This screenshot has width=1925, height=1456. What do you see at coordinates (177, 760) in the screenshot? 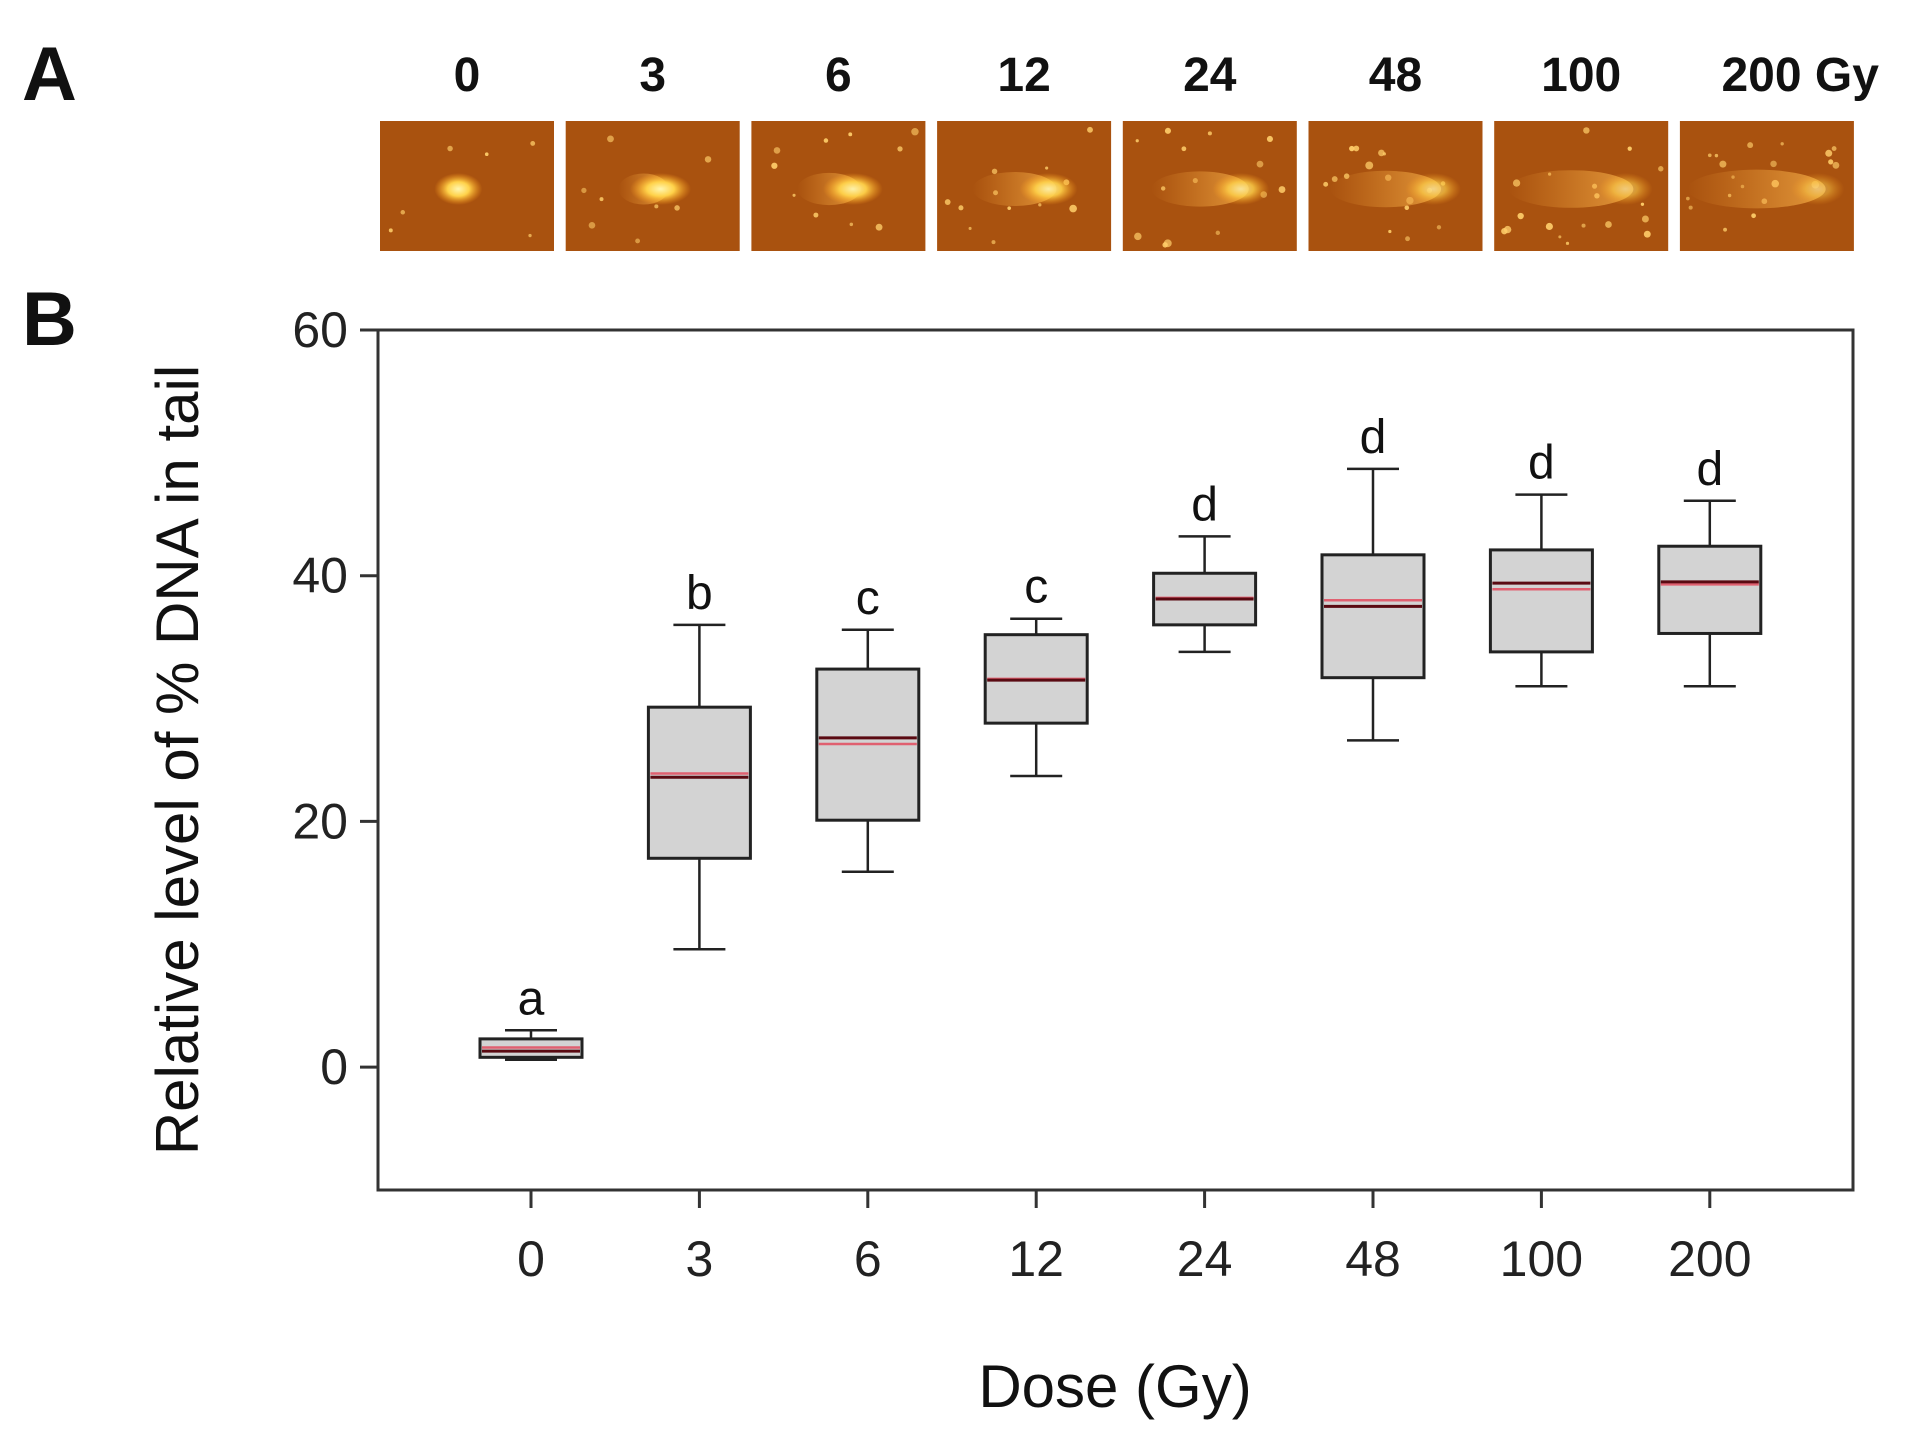
I see `y-axis-title: Relative level of % DNA in tail` at bounding box center [177, 760].